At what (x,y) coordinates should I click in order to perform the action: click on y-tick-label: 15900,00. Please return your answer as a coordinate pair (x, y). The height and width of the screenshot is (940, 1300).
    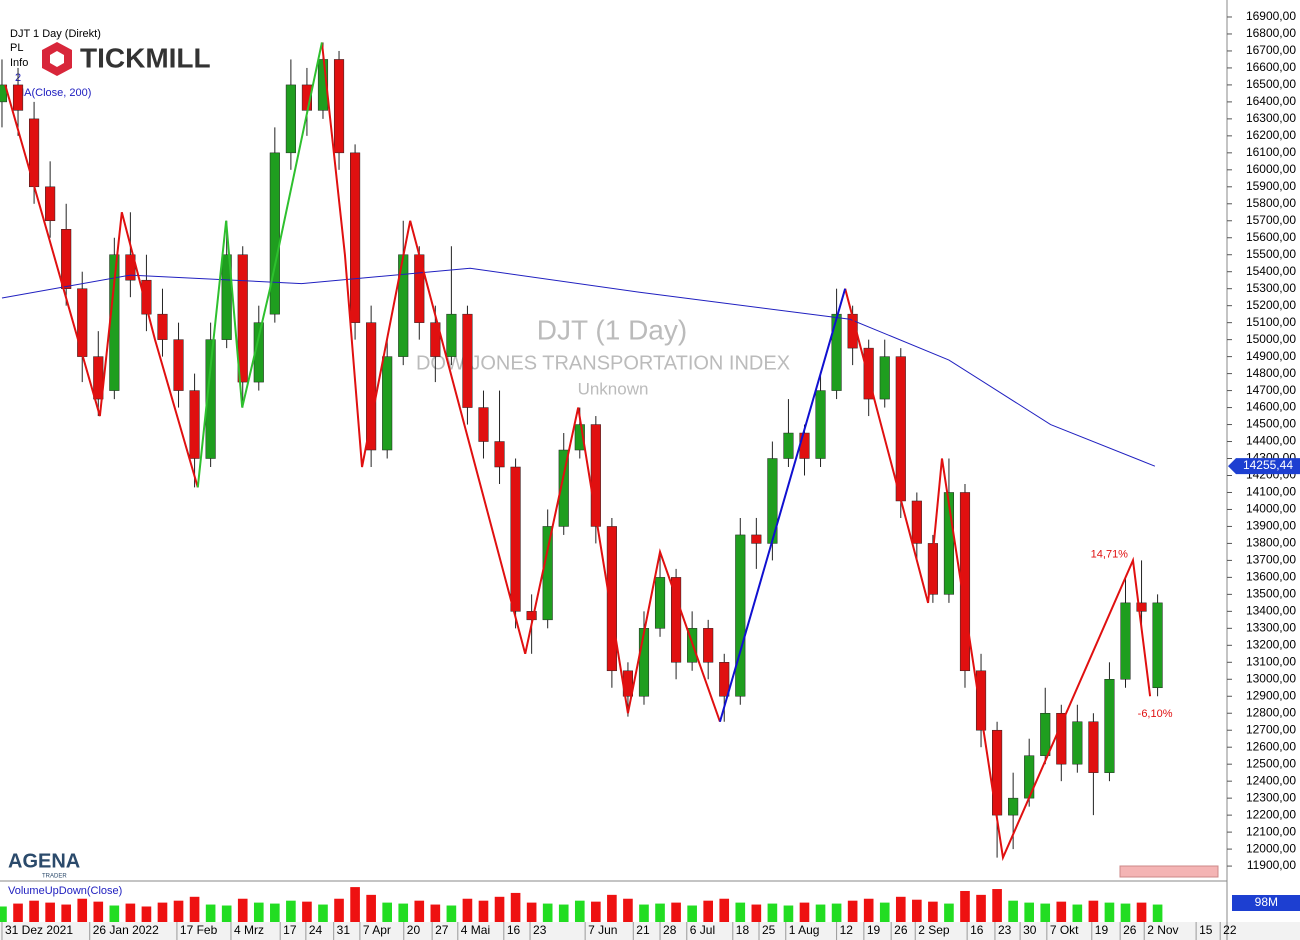
    Looking at the image, I should click on (1271, 186).